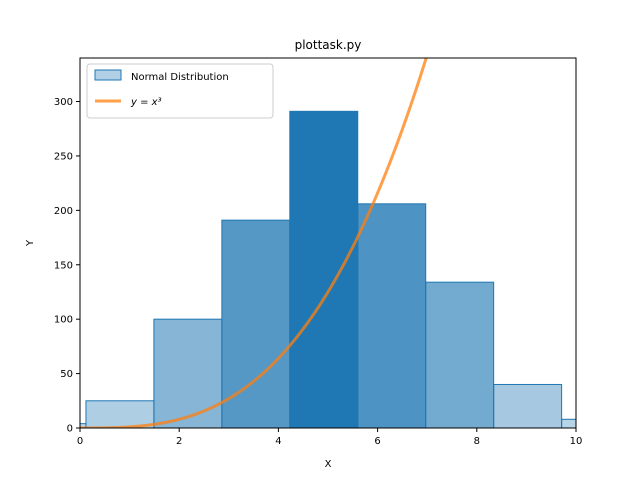 This screenshot has height=480, width=640. Describe the element at coordinates (108, 75) in the screenshot. I see `legend-histogram-swatch` at that location.